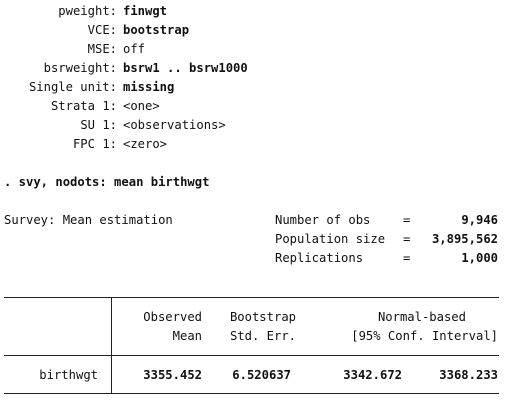  What do you see at coordinates (251, 297) in the screenshot?
I see `table-top-rule` at bounding box center [251, 297].